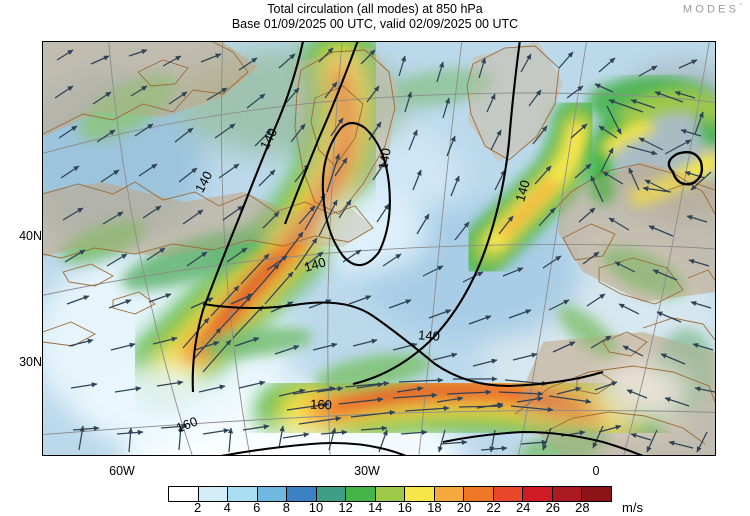 This screenshot has height=516, width=750. I want to click on colorbar-unit-label: m/s, so click(632, 507).